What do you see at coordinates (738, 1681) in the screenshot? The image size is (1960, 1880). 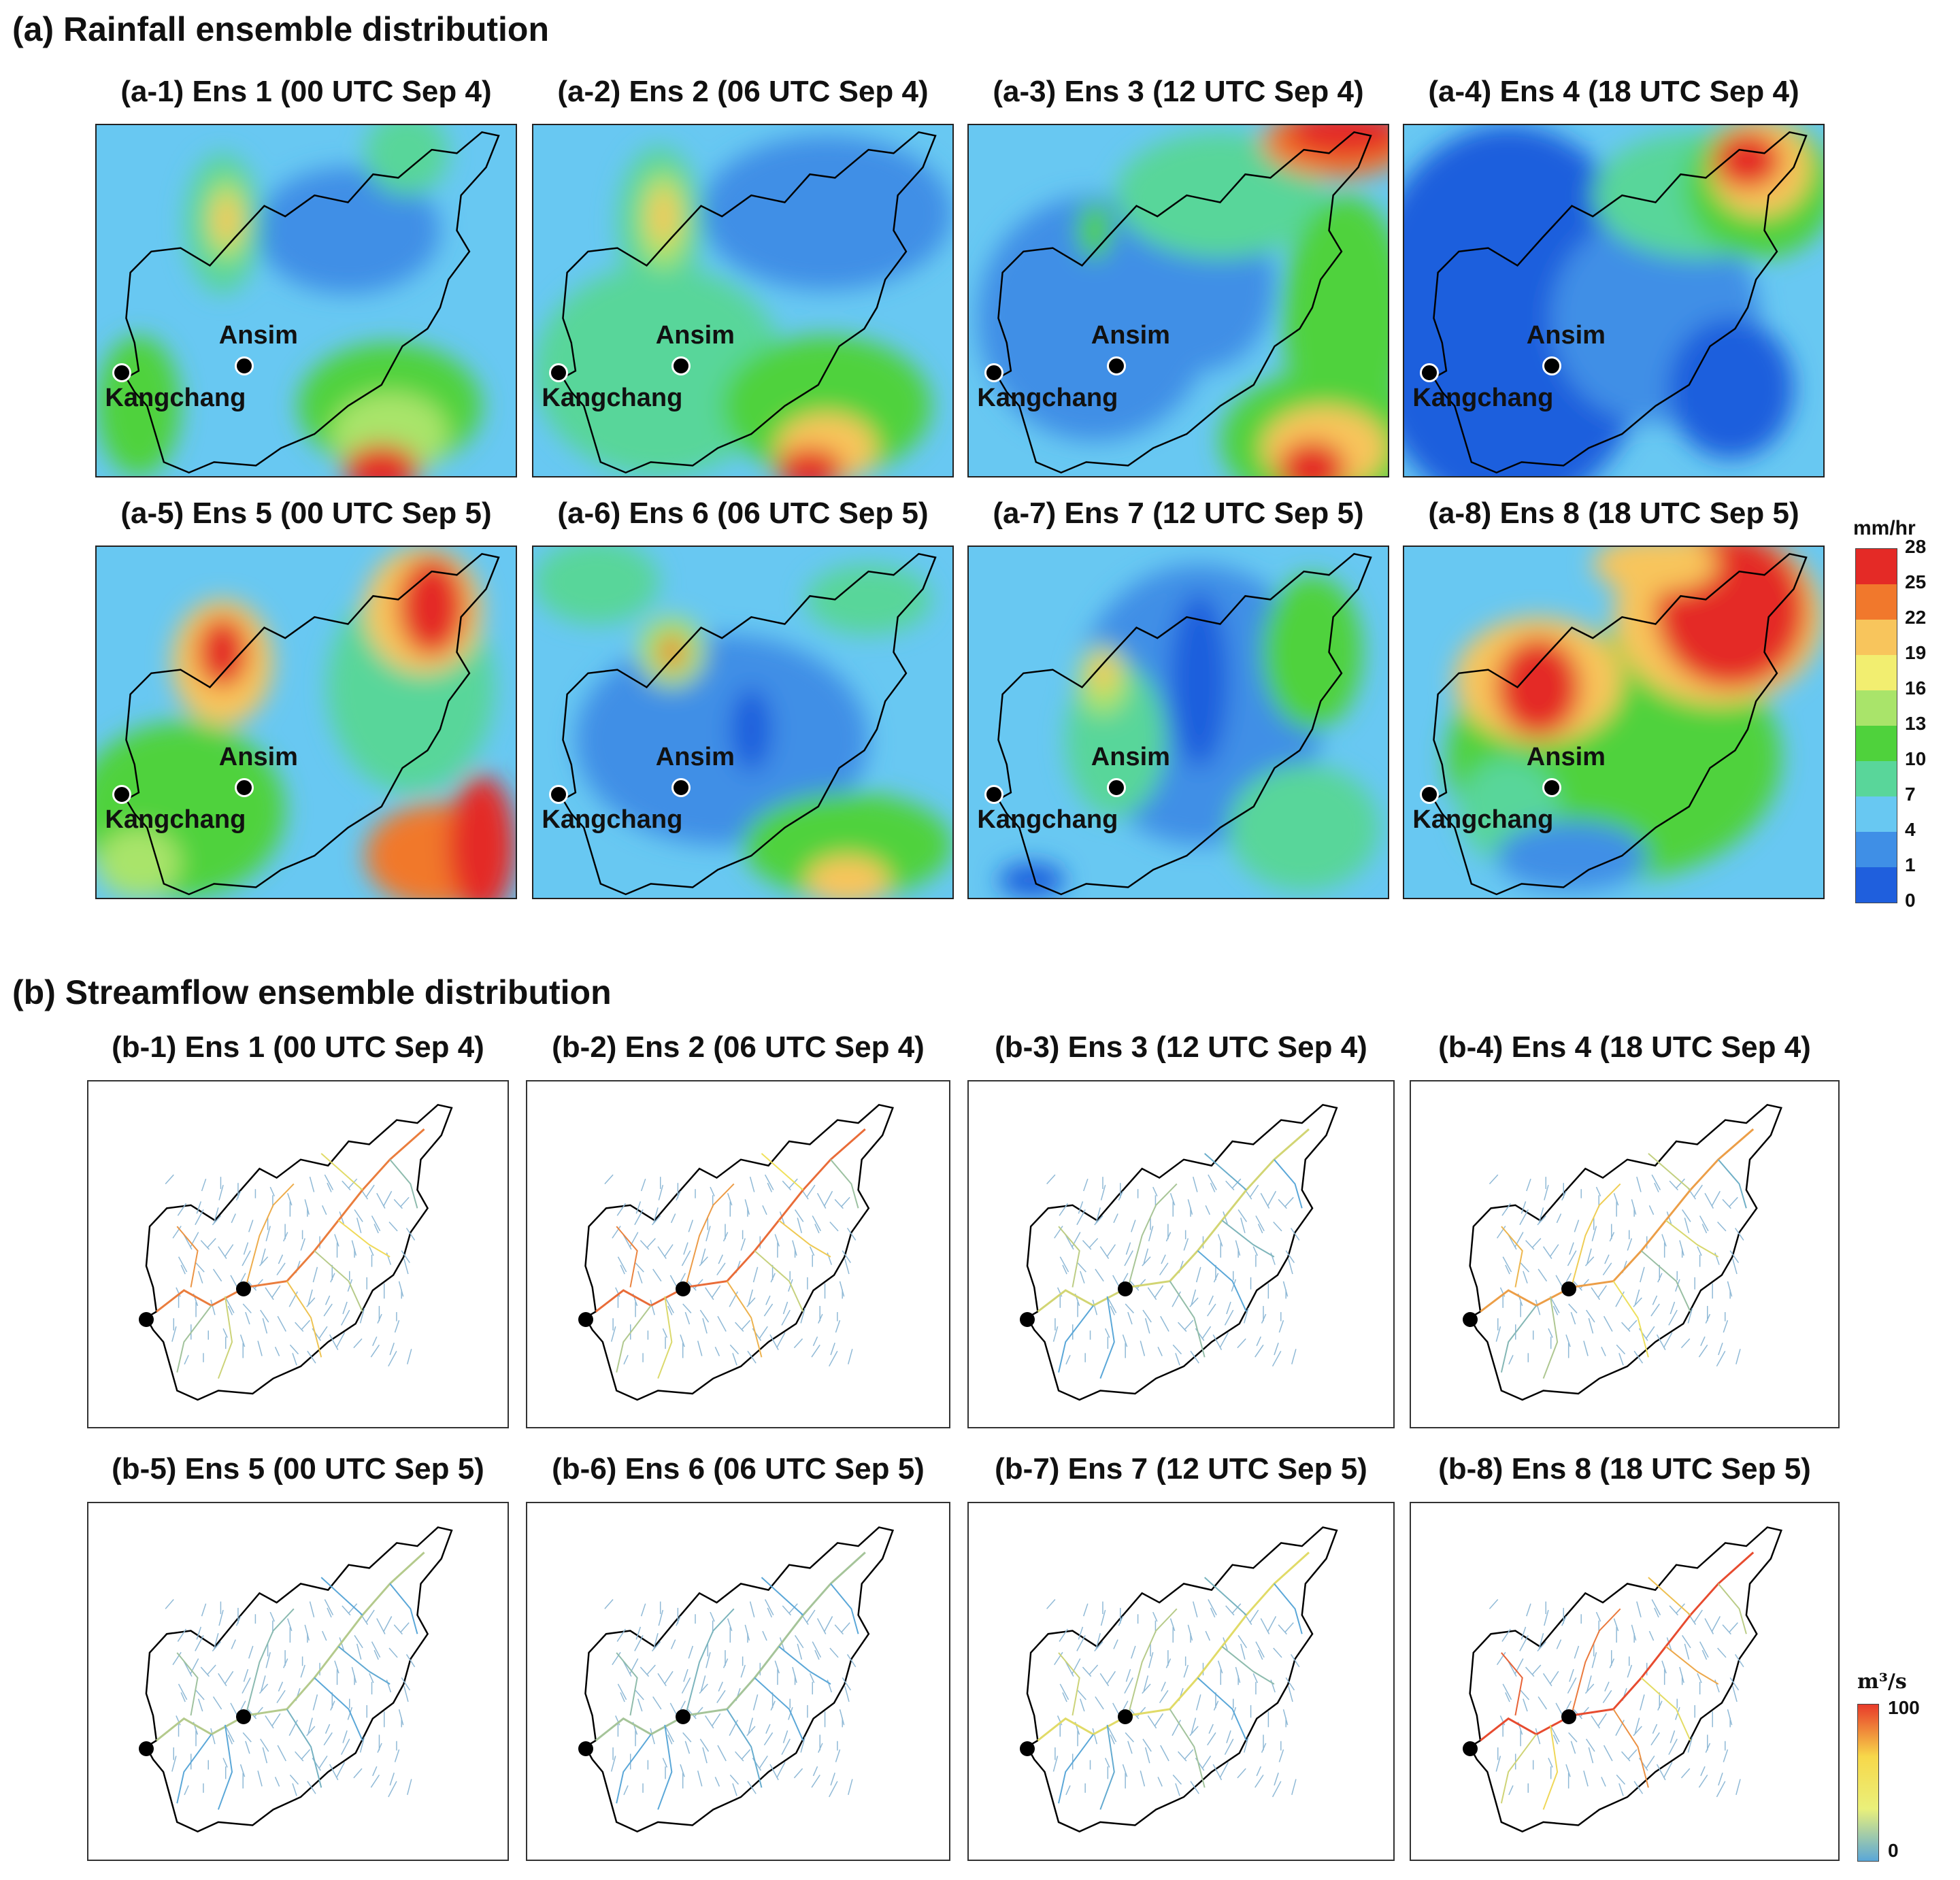 I see `streamflow-map` at bounding box center [738, 1681].